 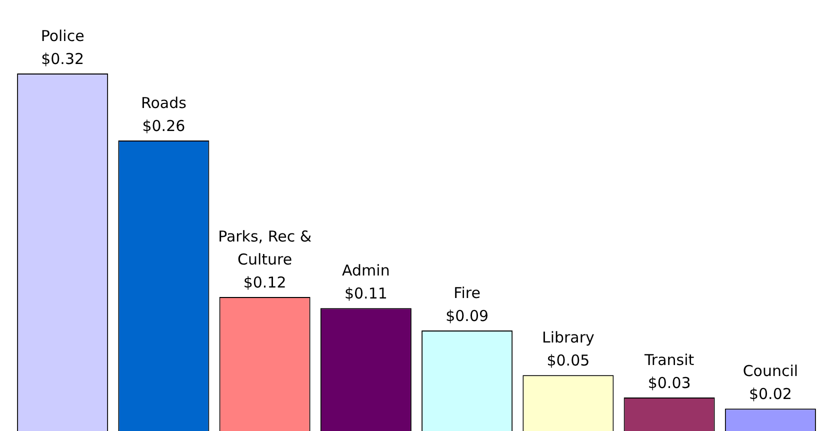 I want to click on data-label: $0.03, so click(x=669, y=383).